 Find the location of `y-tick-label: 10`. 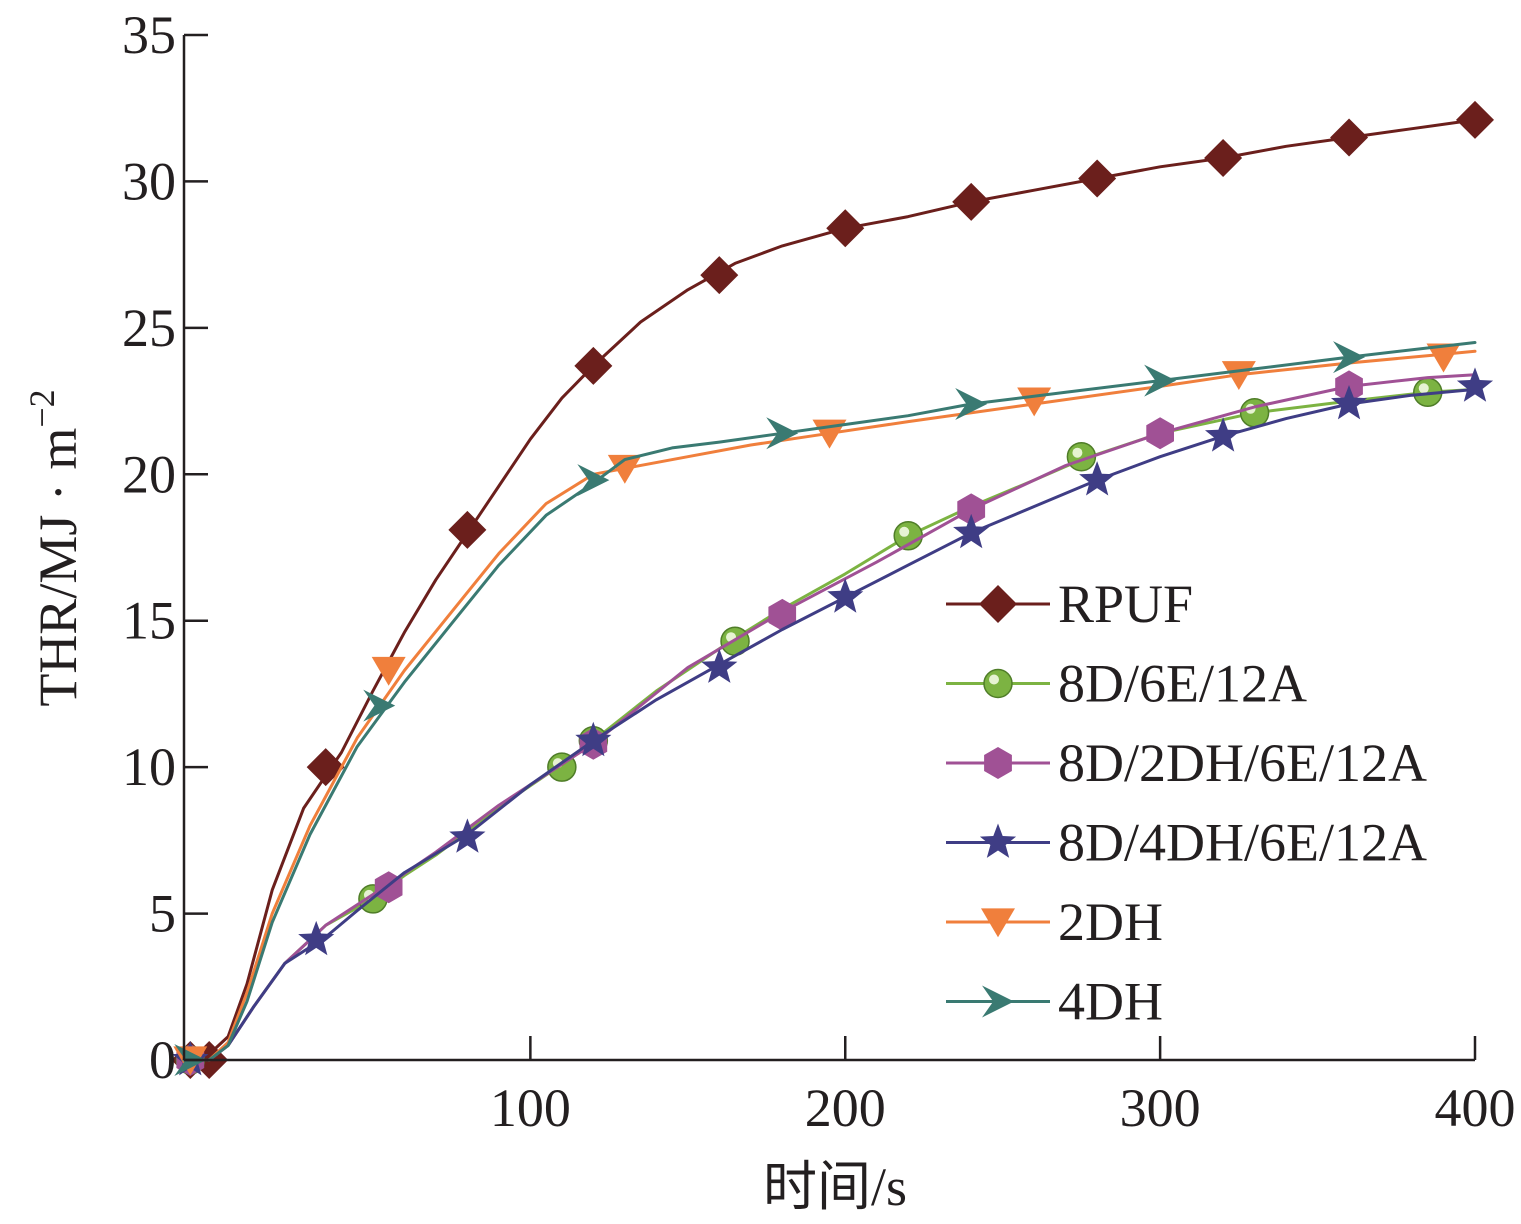

y-tick-label: 10 is located at coordinates (149, 767).